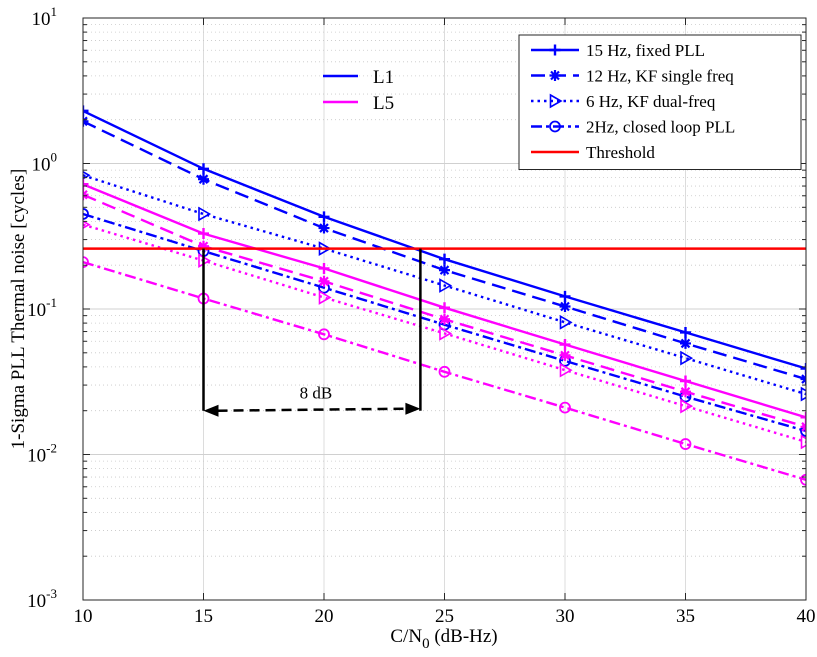  Describe the element at coordinates (42, 454) in the screenshot. I see `y-tick-label: 10⁻²` at that location.